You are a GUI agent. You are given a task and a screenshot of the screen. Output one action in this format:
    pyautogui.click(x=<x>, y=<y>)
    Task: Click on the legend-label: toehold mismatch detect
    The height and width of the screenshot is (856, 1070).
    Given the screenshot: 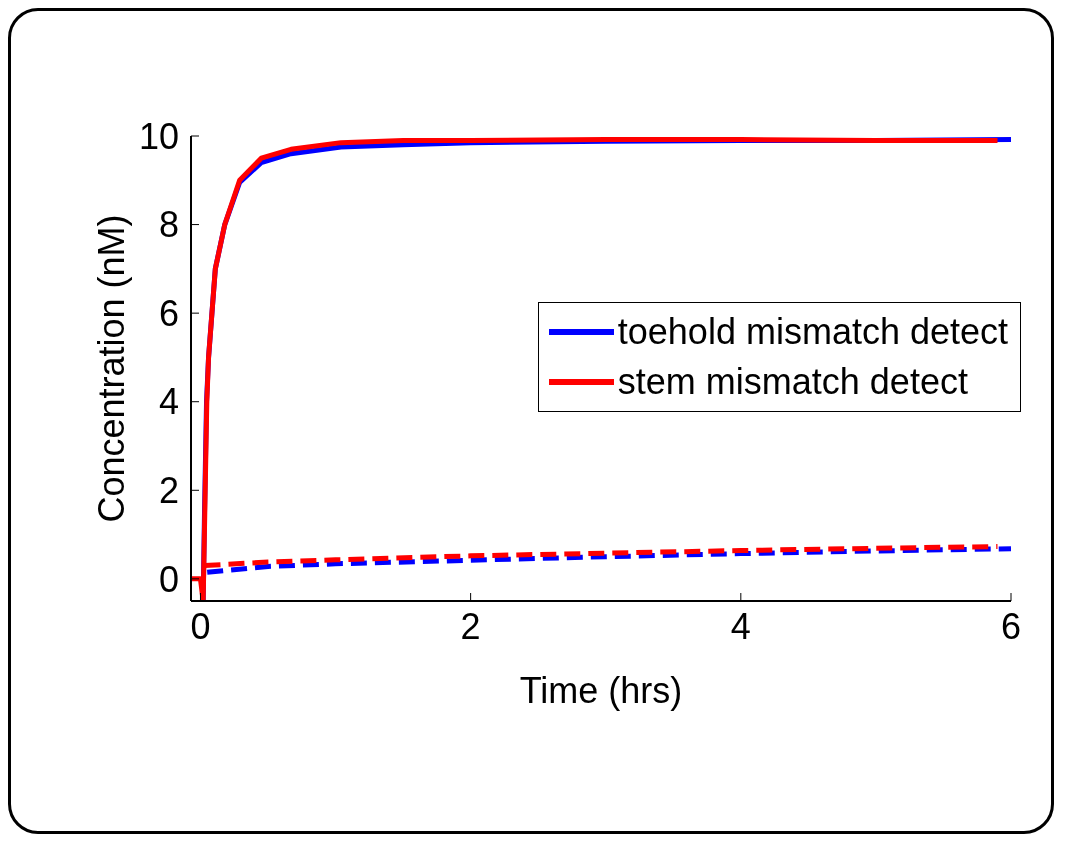 What is the action you would take?
    pyautogui.click(x=812, y=331)
    